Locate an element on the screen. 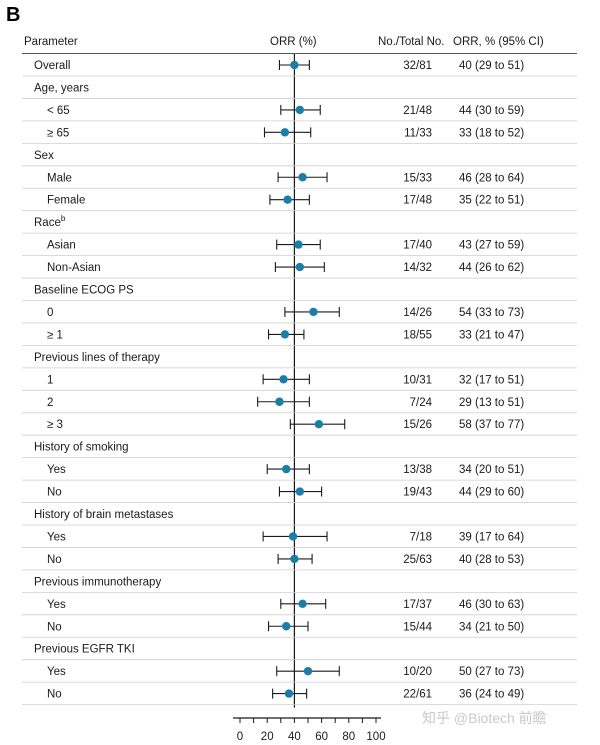 This screenshot has width=600, height=745. subgroup-label: ≥ 3 is located at coordinates (55, 425).